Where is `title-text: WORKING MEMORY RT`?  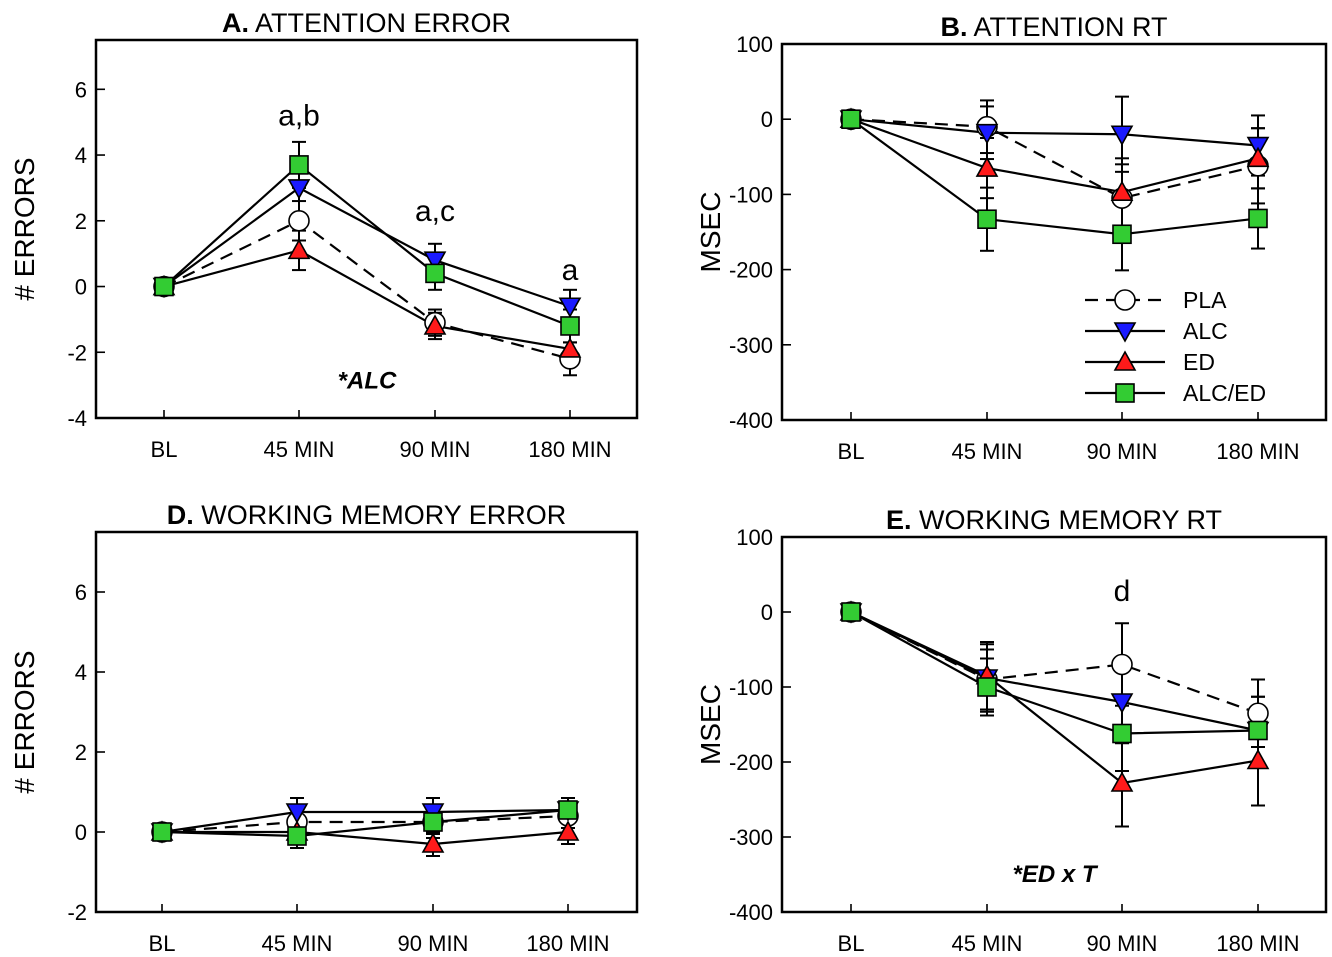 title-text: WORKING MEMORY RT is located at coordinates (1070, 520).